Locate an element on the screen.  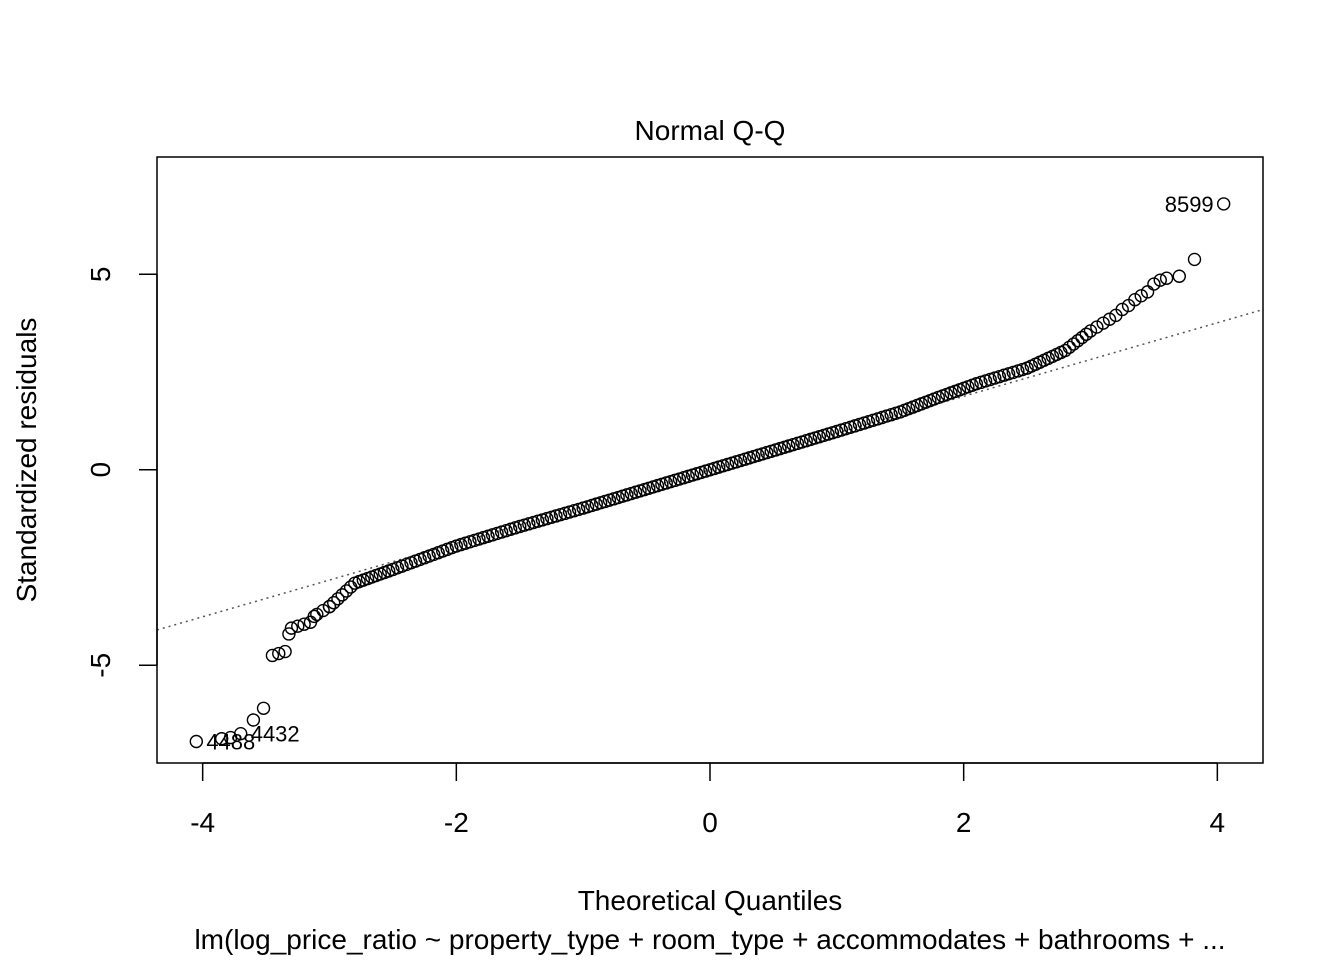
x-tick-label: 4 is located at coordinates (1218, 822).